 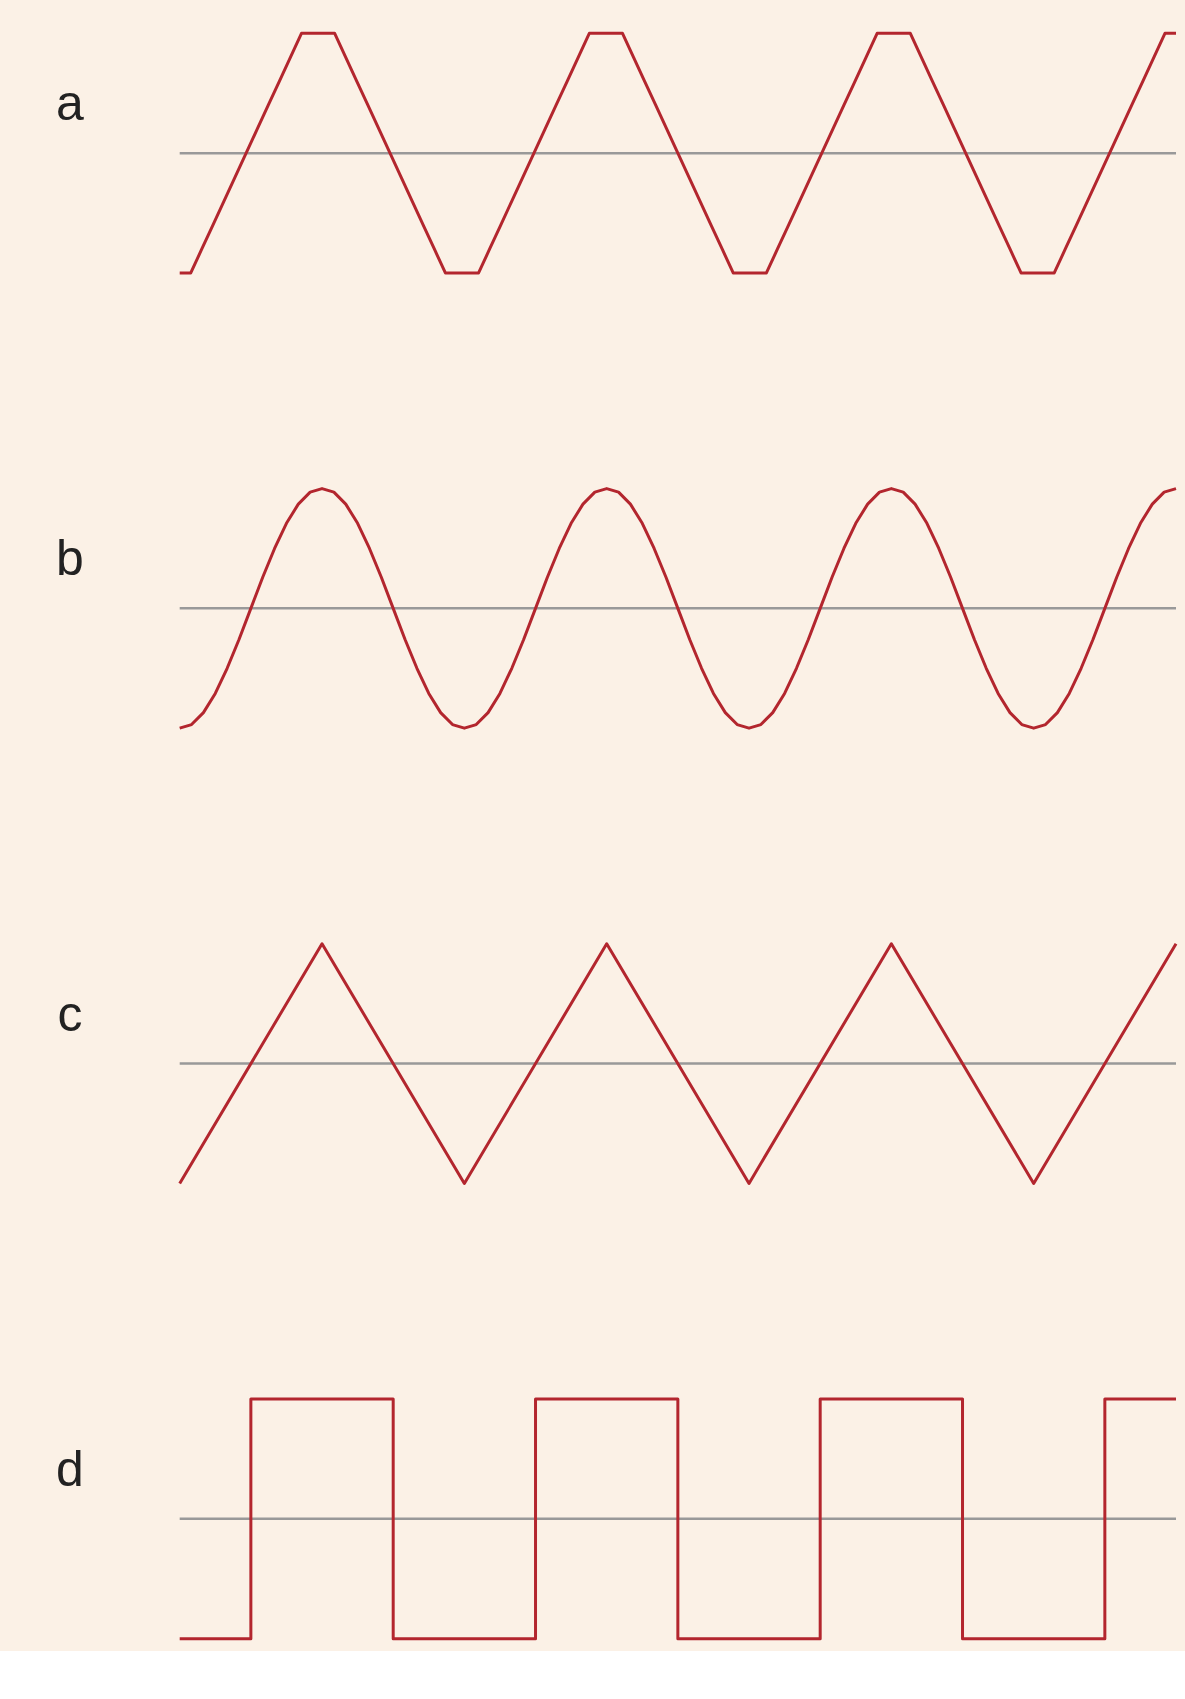 What do you see at coordinates (70, 1468) in the screenshot?
I see `text: d` at bounding box center [70, 1468].